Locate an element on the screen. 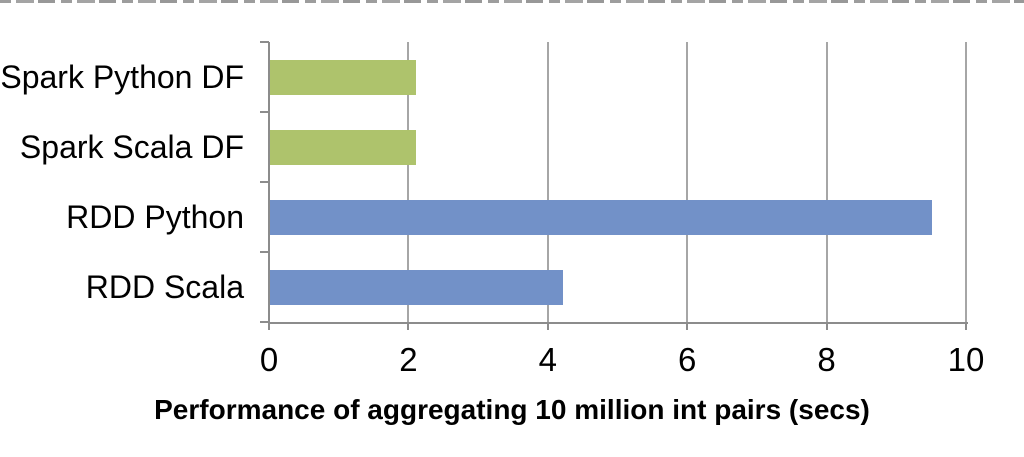  x-tick-label-2: 2 is located at coordinates (408, 359).